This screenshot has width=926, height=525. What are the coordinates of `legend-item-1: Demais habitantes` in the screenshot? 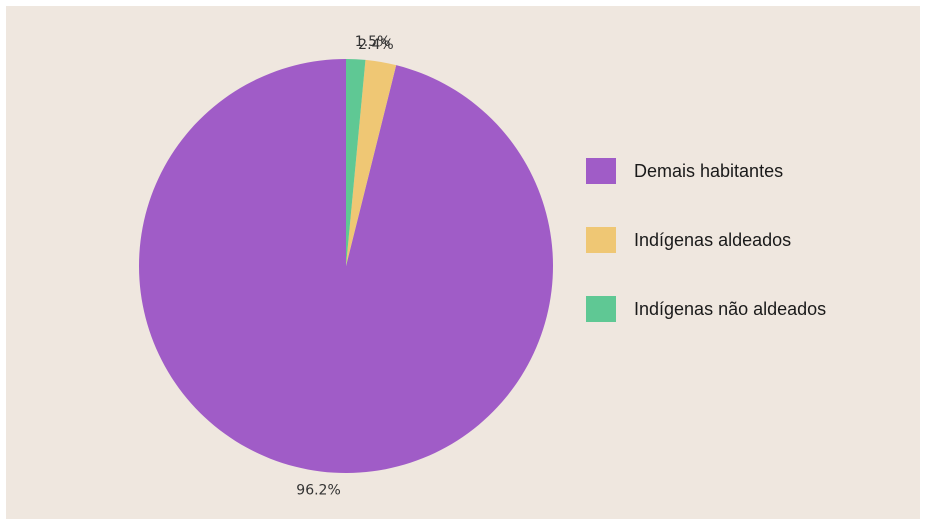 It's located at (684, 171).